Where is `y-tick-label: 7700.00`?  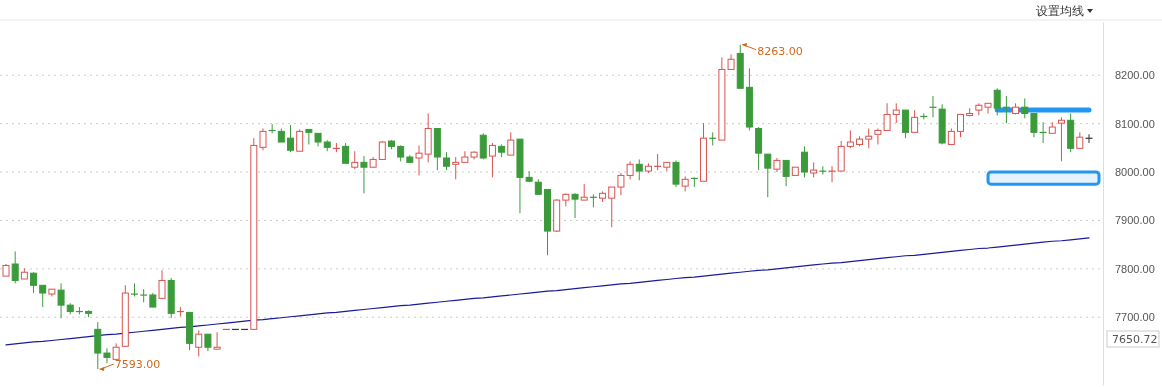
y-tick-label: 7700.00 is located at coordinates (1135, 317).